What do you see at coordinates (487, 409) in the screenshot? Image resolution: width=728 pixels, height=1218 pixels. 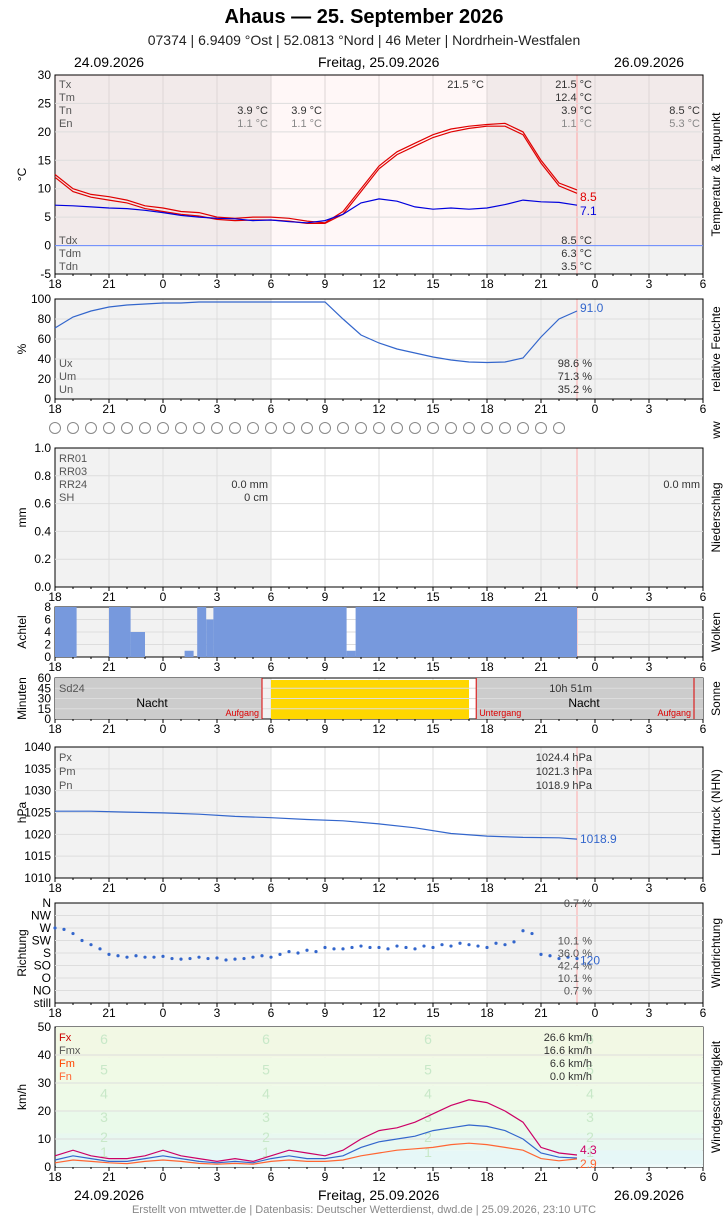 I see `humidity-xtick-label: 18` at bounding box center [487, 409].